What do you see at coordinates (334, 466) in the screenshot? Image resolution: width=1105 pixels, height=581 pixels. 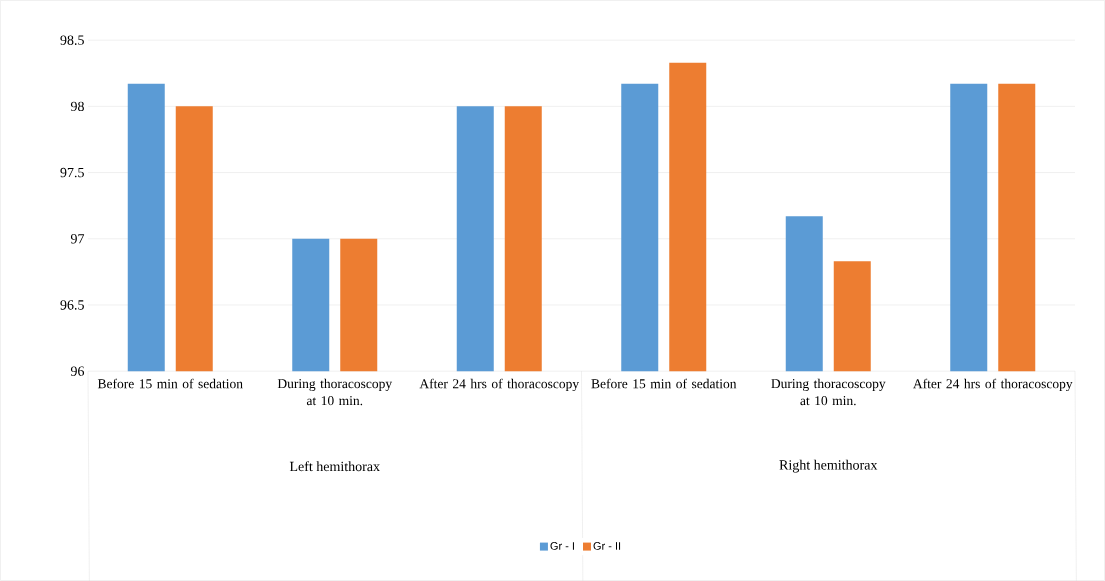 I see `text: Left hemithorax` at bounding box center [334, 466].